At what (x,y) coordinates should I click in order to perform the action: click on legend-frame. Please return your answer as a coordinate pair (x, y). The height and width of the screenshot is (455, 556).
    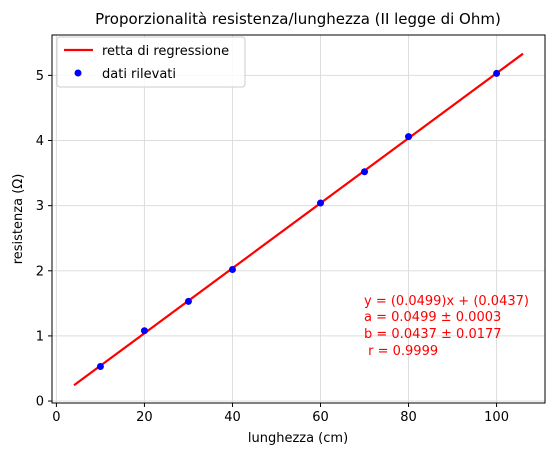
    Looking at the image, I should click on (151, 62).